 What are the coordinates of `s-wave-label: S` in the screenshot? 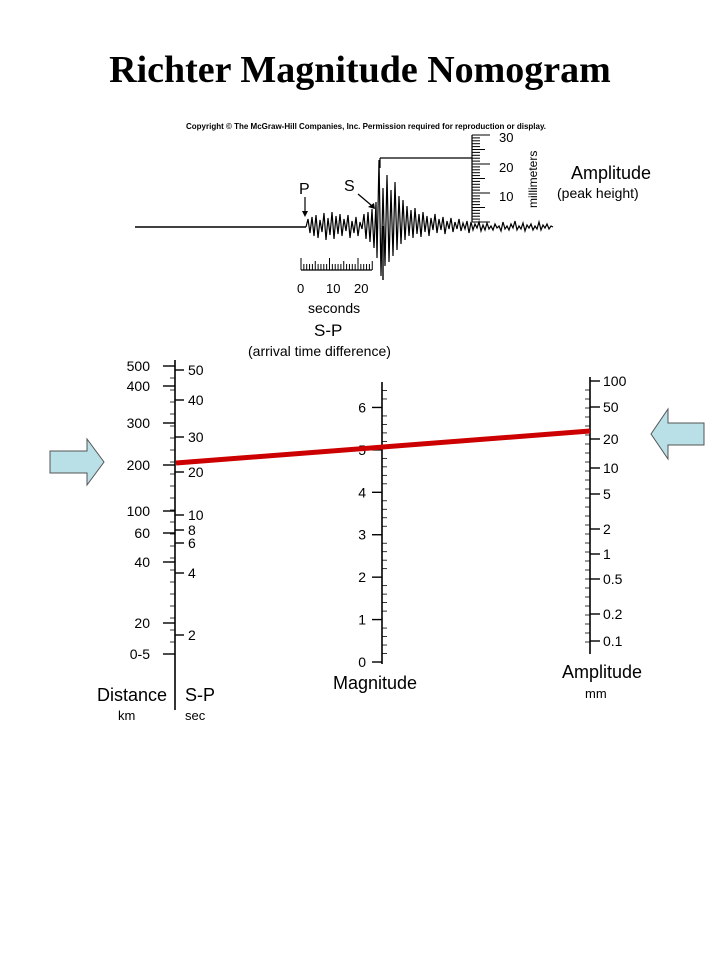 It's located at (349, 186).